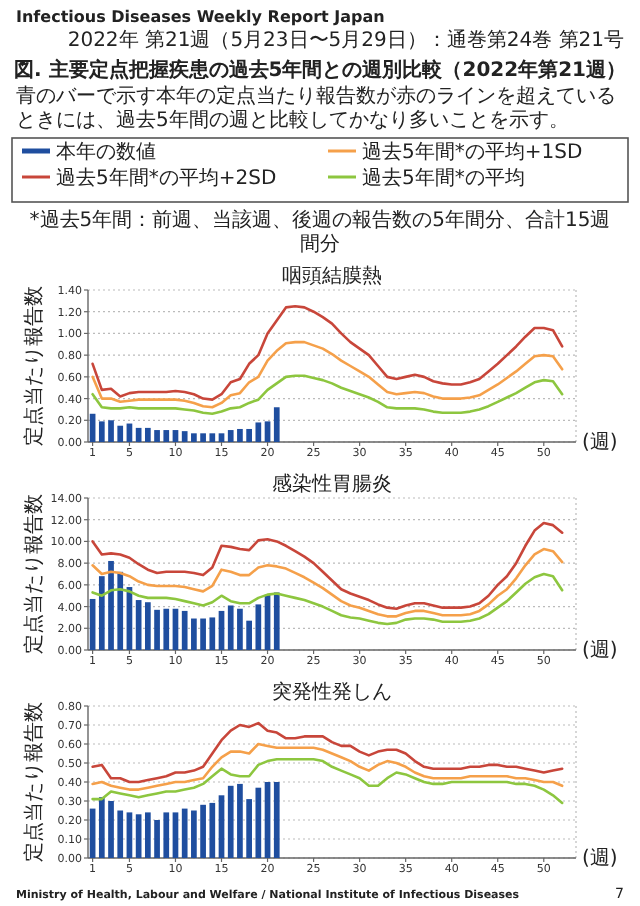  Describe the element at coordinates (472, 152) in the screenshot. I see `legend-label: 過去5年間*の平均+1SD` at that location.